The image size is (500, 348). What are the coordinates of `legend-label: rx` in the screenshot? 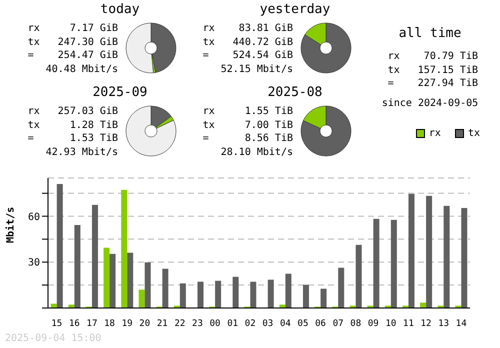 It's located at (434, 133).